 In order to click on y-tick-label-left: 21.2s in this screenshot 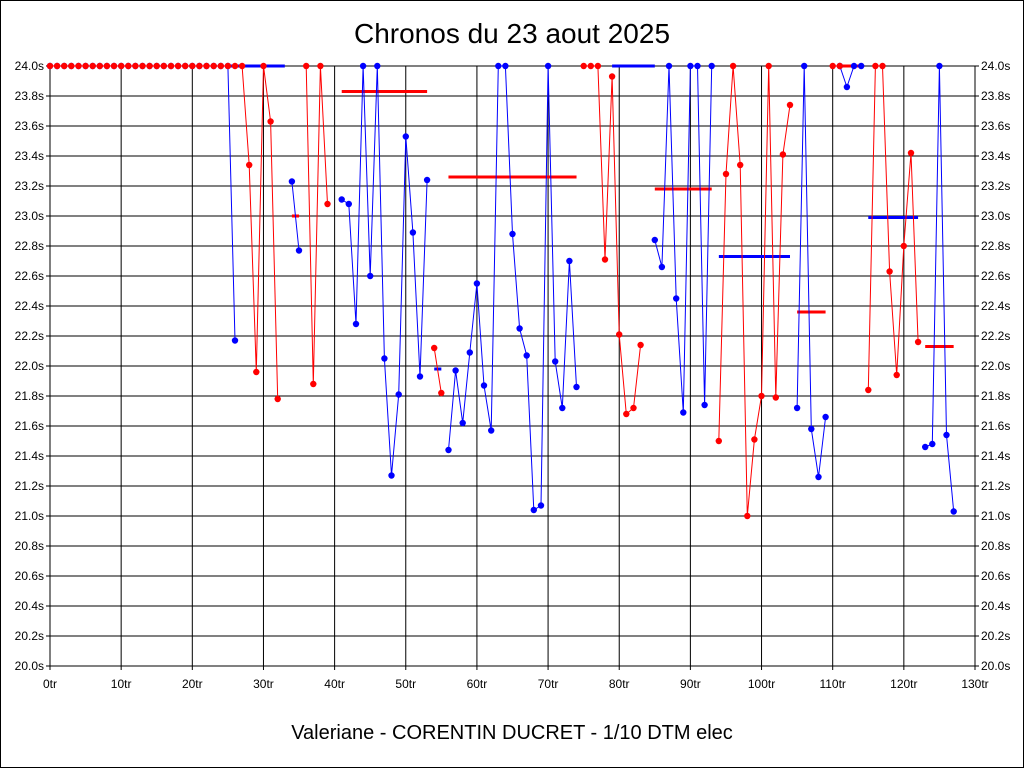, I will do `click(29, 486)`.